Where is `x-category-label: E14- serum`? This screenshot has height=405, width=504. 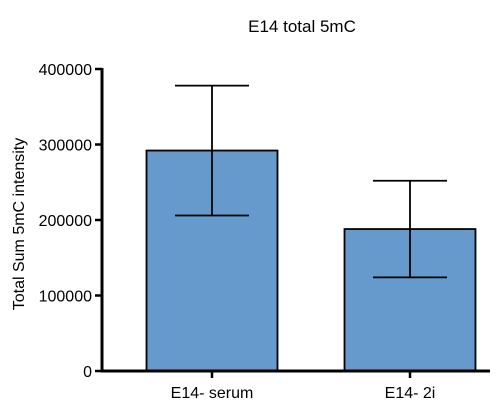
x-category-label: E14- serum is located at coordinates (212, 393).